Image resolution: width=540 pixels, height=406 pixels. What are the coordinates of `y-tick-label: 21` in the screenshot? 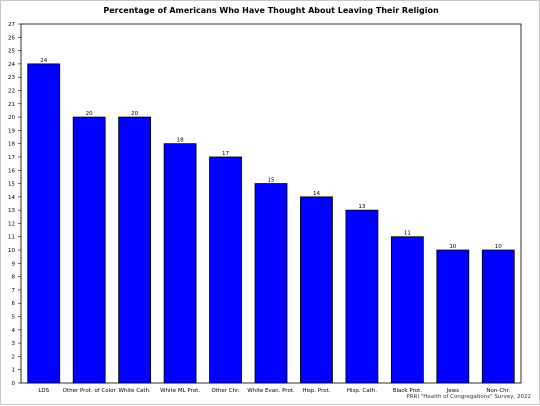 It's located at (11, 105).